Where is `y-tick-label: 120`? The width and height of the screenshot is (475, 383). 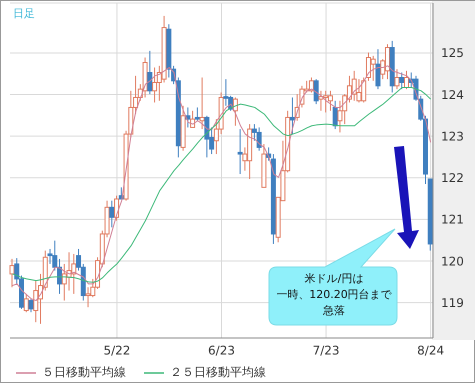 y-tick-label: 120 is located at coordinates (452, 261).